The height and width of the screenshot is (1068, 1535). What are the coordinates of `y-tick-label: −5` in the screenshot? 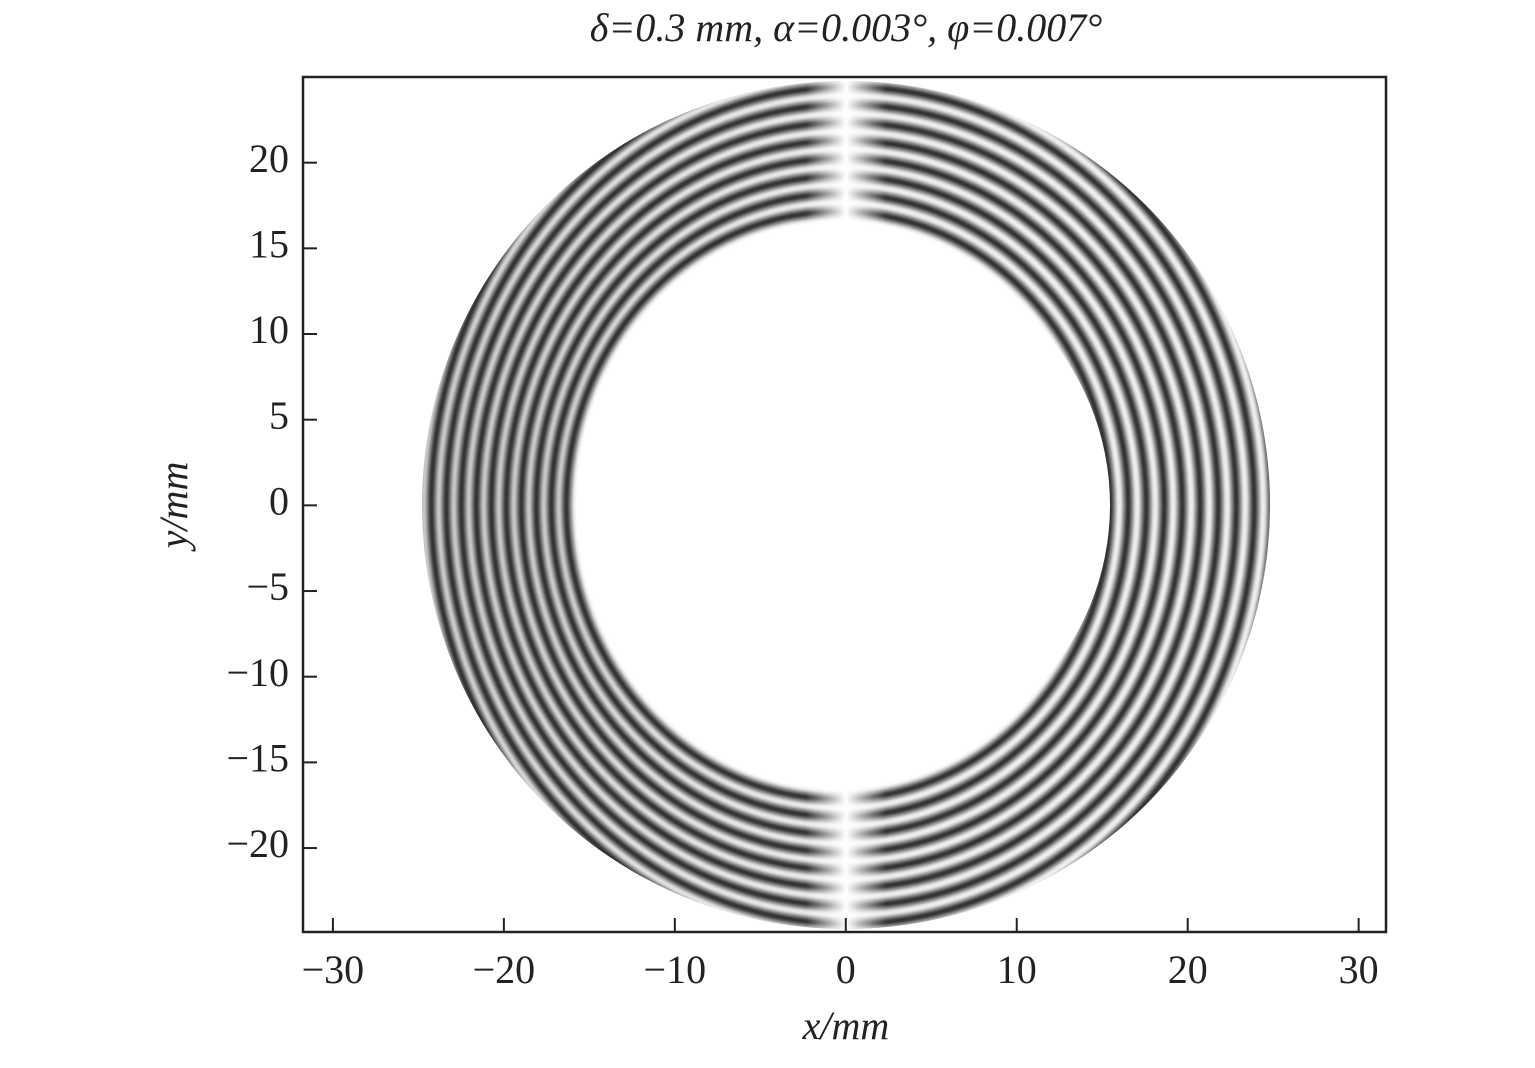 It's located at (267, 586).